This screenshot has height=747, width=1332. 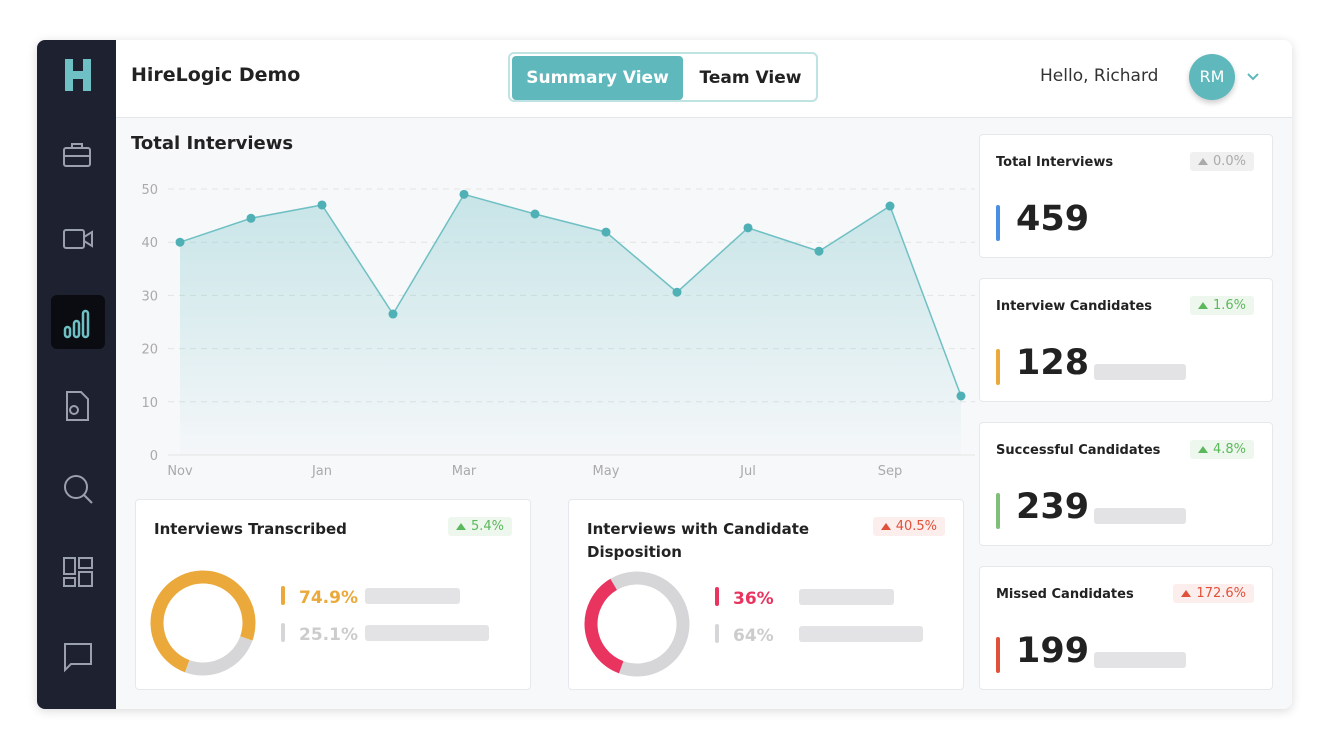 What do you see at coordinates (1221, 449) in the screenshot?
I see `change-badge: 4.8%` at bounding box center [1221, 449].